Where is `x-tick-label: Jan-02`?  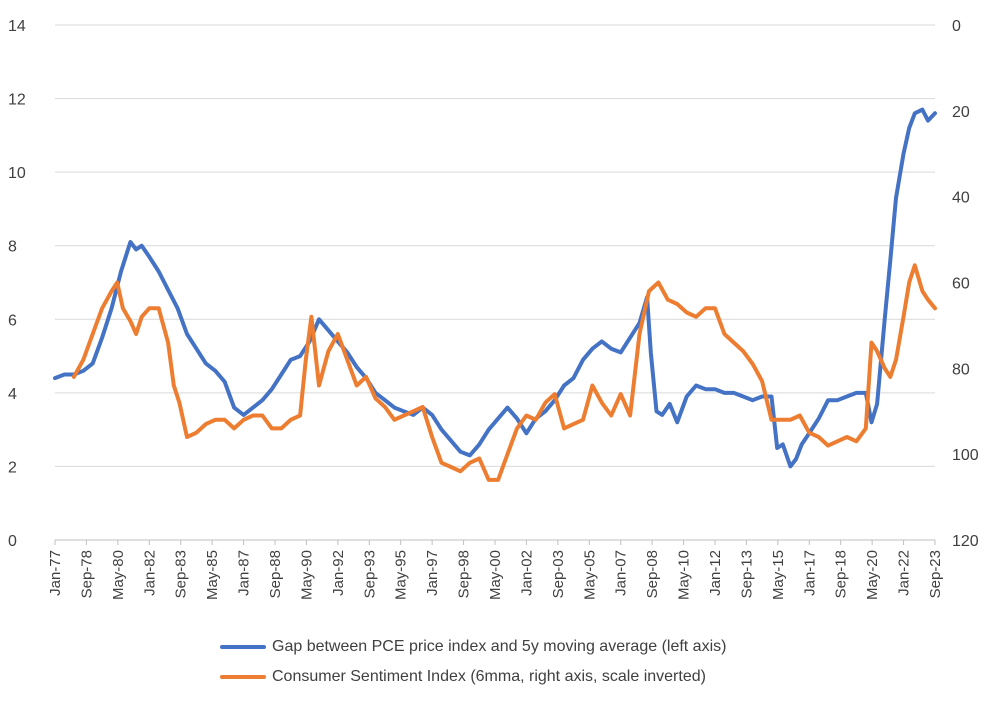
x-tick-label: Jan-02 is located at coordinates (526, 573).